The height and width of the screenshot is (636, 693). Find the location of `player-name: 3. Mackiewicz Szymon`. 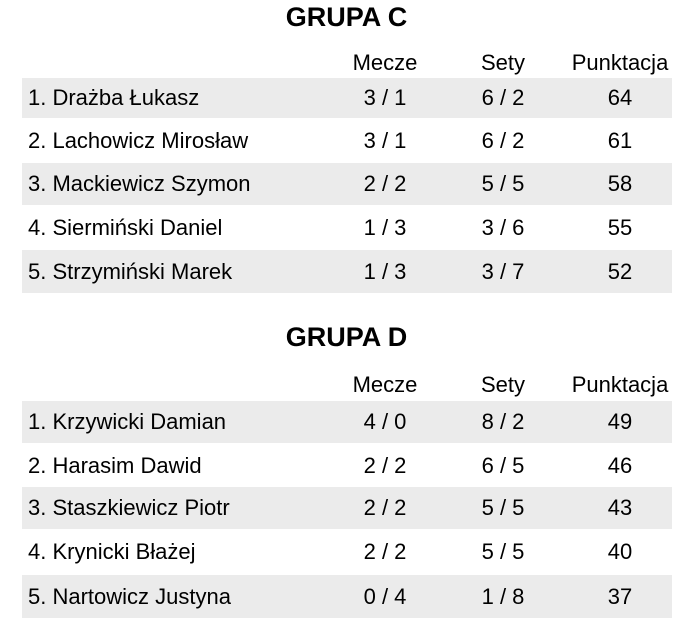

player-name: 3. Mackiewicz Szymon is located at coordinates (139, 183).